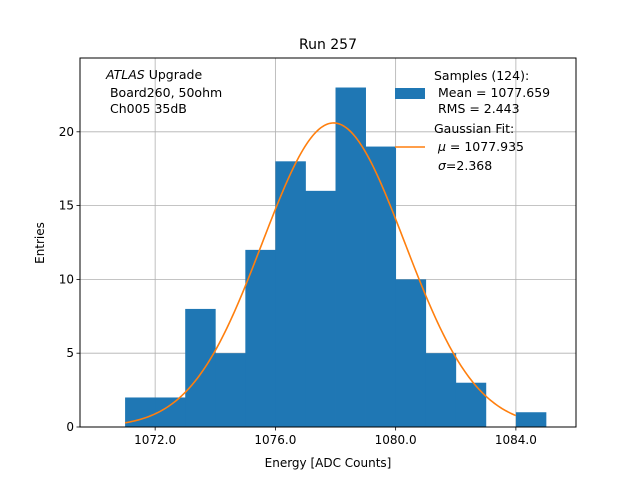  I want to click on legend-fit-mu-symbol: μ, so click(441, 146).